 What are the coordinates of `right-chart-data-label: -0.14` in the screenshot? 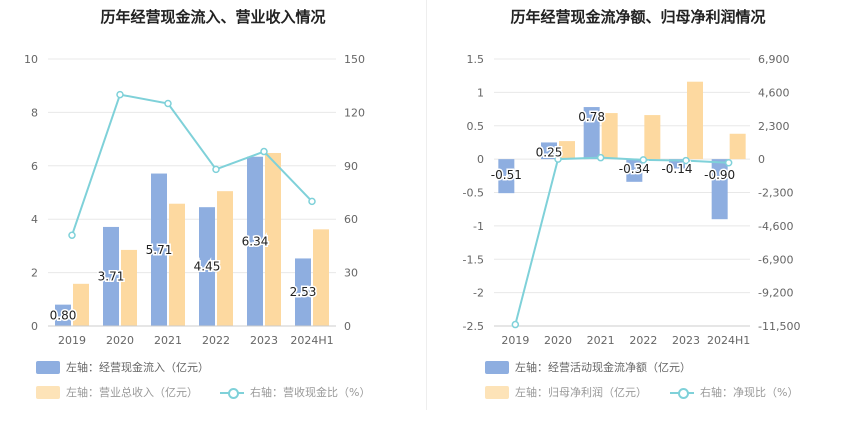 It's located at (676, 169).